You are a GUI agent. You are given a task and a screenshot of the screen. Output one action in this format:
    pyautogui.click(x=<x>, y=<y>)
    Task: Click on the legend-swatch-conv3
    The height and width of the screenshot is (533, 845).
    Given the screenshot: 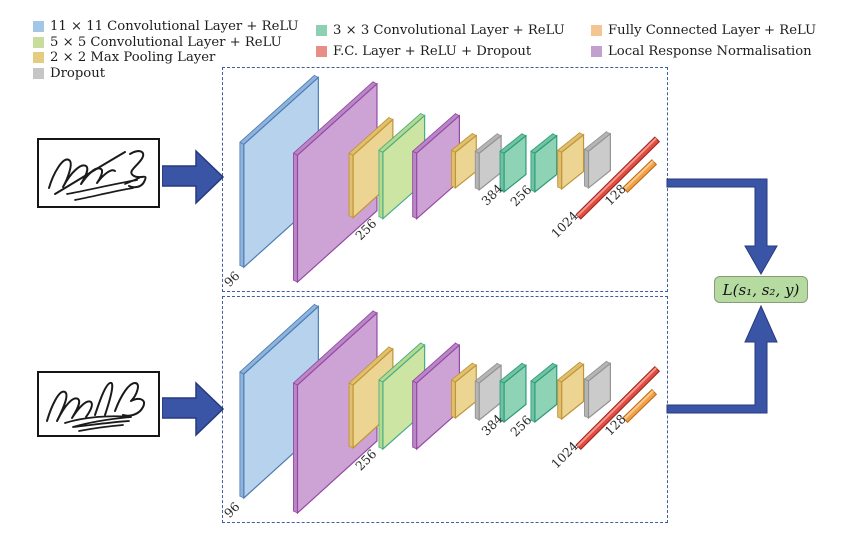 What is the action you would take?
    pyautogui.click(x=321, y=30)
    